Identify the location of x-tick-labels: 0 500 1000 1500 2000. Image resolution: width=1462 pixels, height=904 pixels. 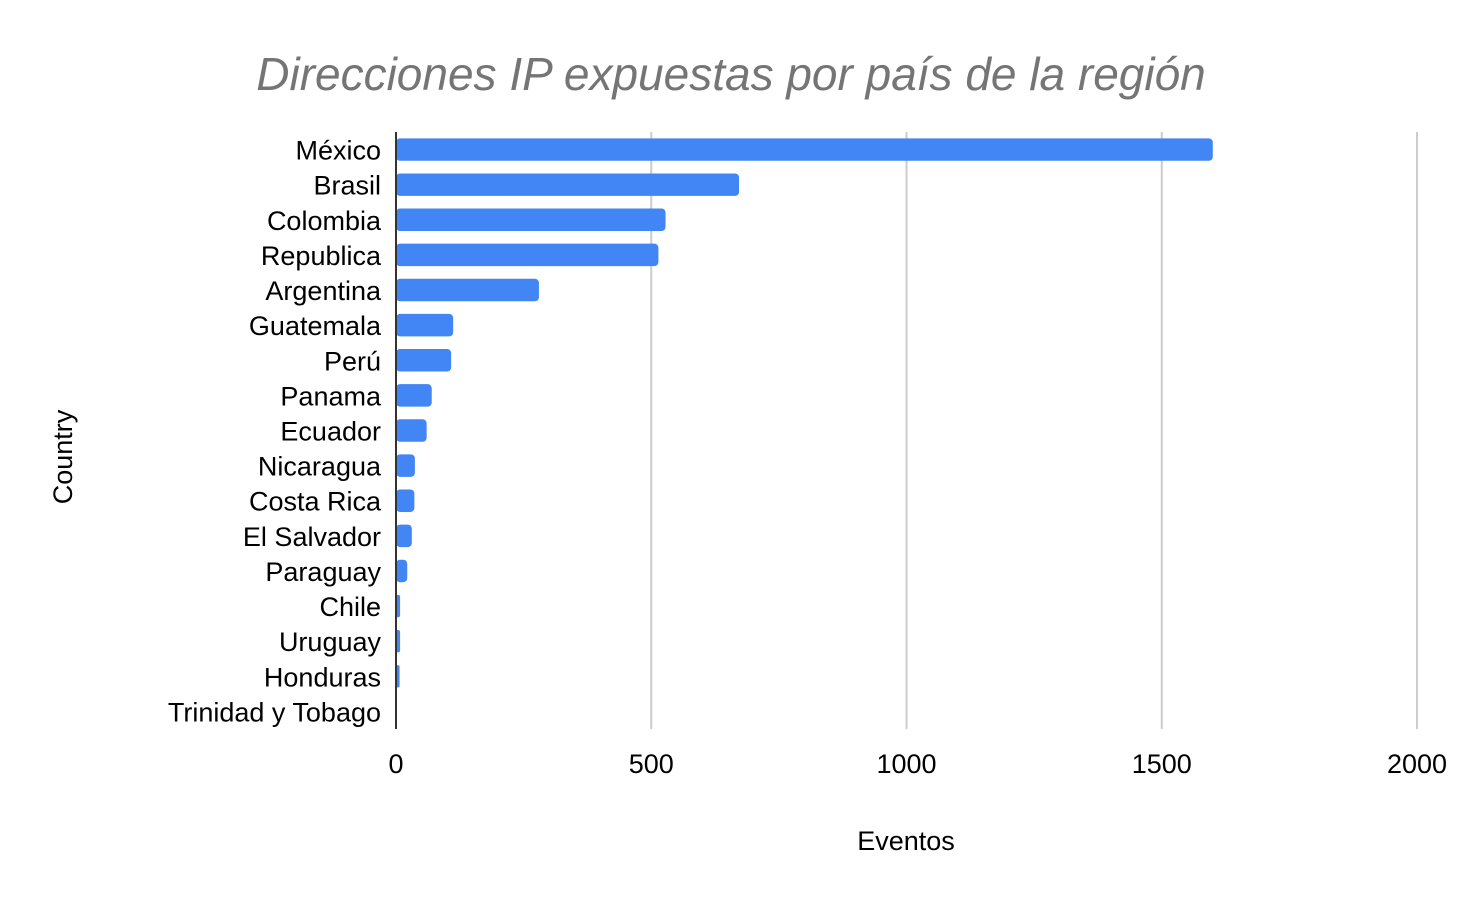
(917, 764).